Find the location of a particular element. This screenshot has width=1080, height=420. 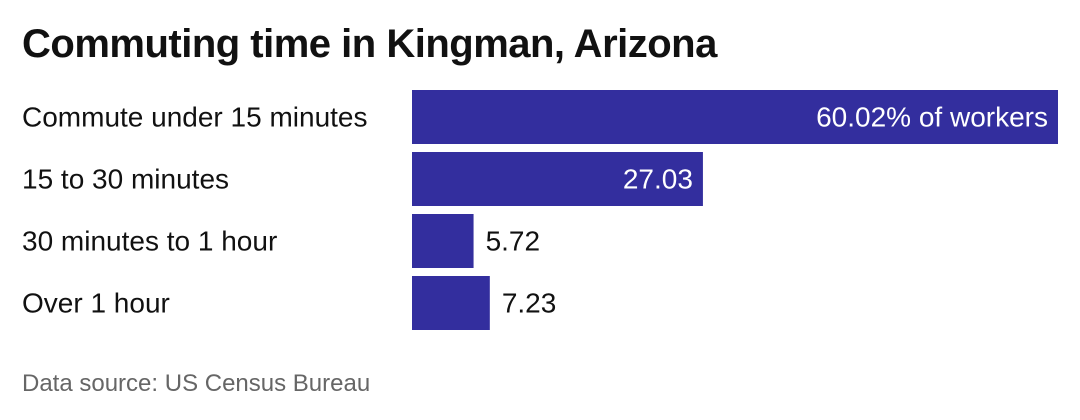

data-source-note: Data source: US Census Bureau is located at coordinates (196, 383).